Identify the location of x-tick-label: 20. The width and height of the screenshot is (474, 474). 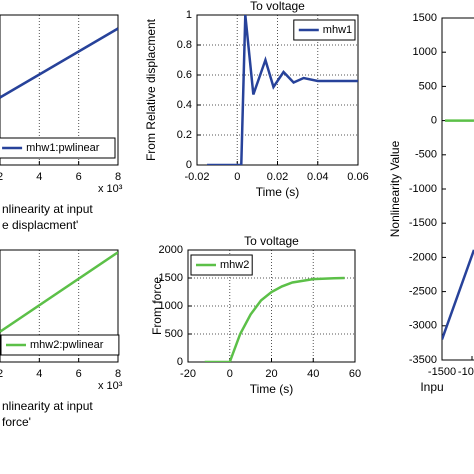
(271, 374).